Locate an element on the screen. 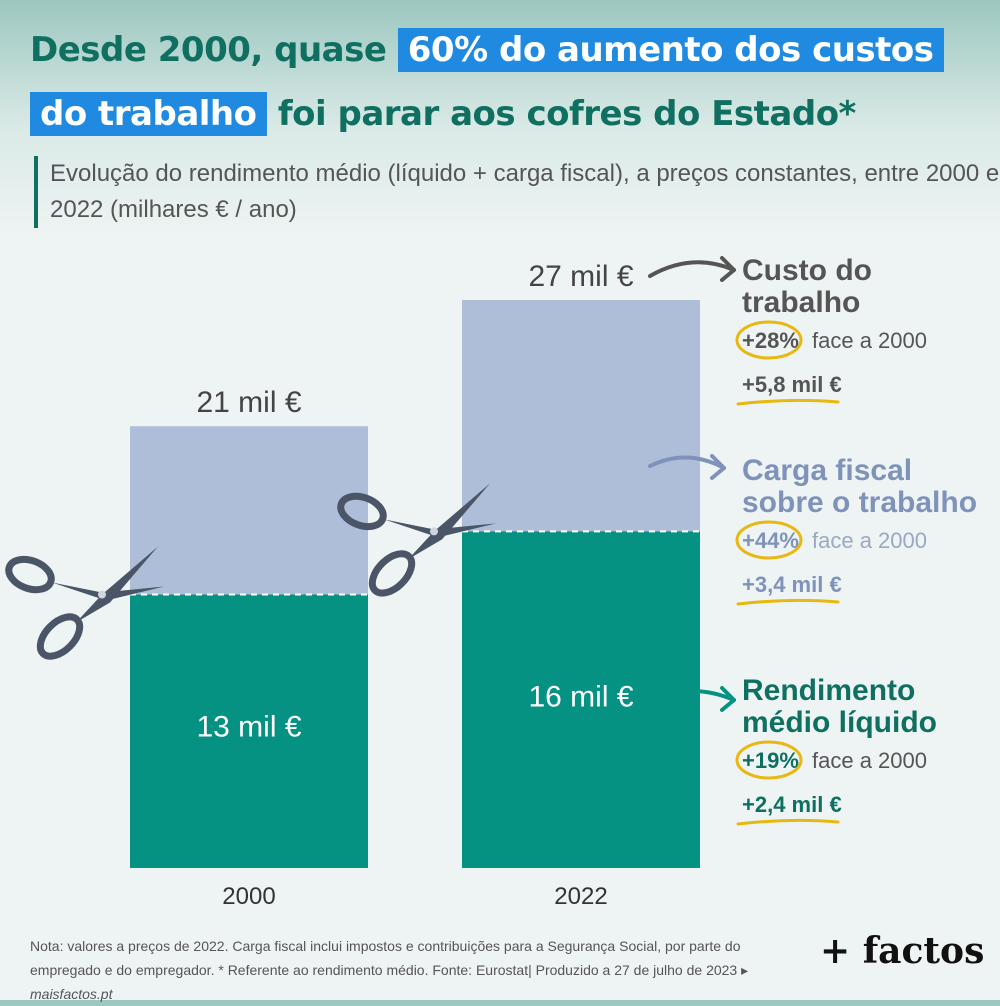 This screenshot has width=1000, height=1006. bar-tax-2022 is located at coordinates (581, 416).